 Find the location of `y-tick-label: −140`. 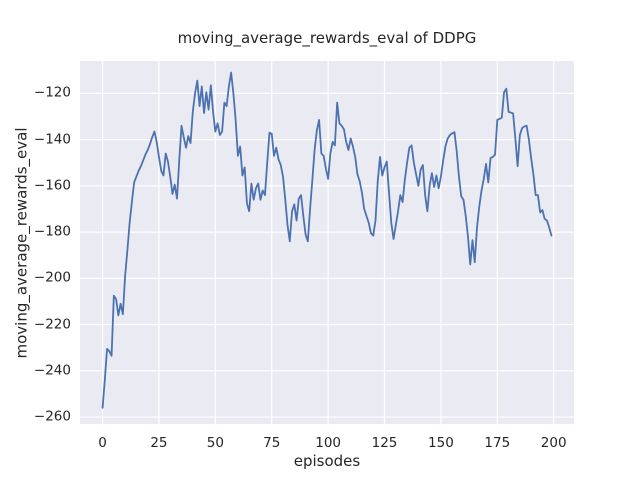

y-tick-label: −140 is located at coordinates (52, 138).